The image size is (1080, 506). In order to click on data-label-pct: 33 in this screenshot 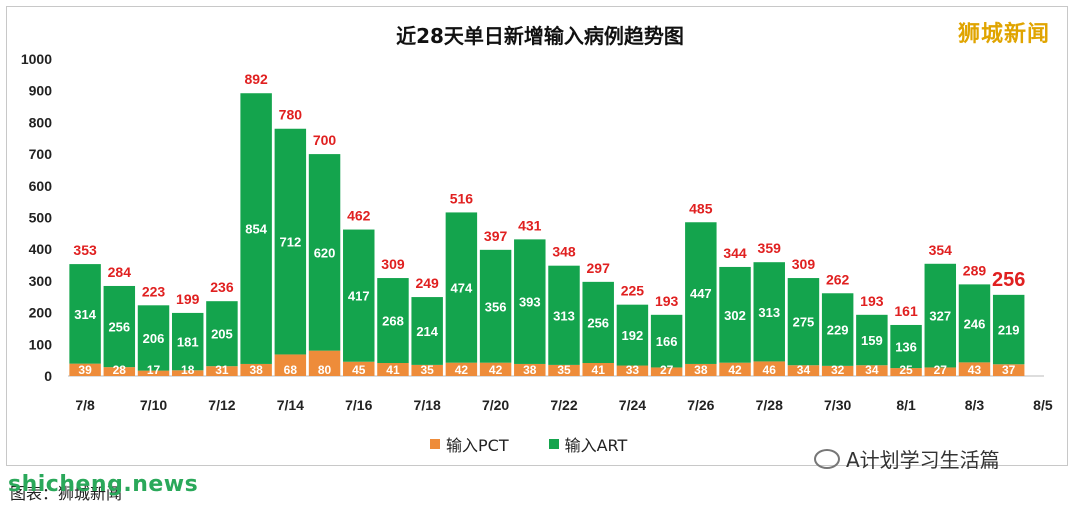, I will do `click(633, 370)`.